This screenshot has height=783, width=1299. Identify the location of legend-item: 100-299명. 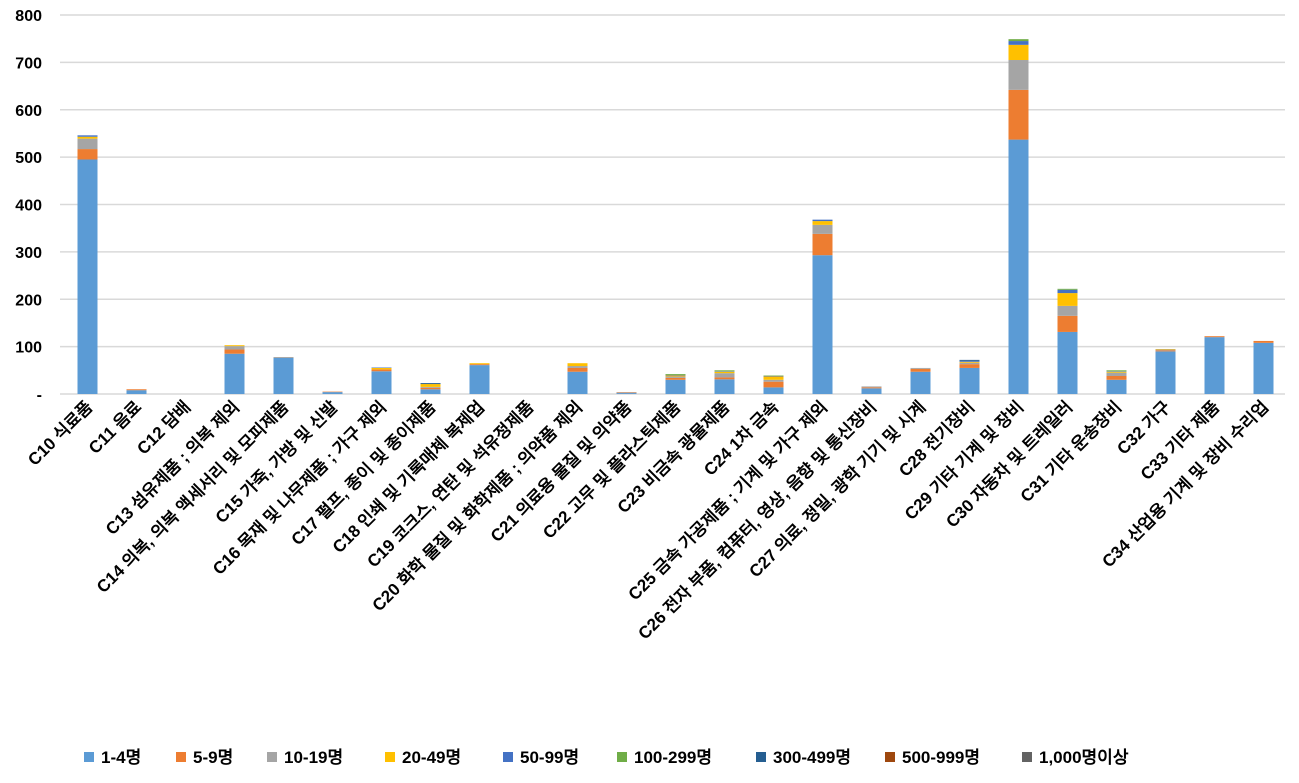
(664, 757).